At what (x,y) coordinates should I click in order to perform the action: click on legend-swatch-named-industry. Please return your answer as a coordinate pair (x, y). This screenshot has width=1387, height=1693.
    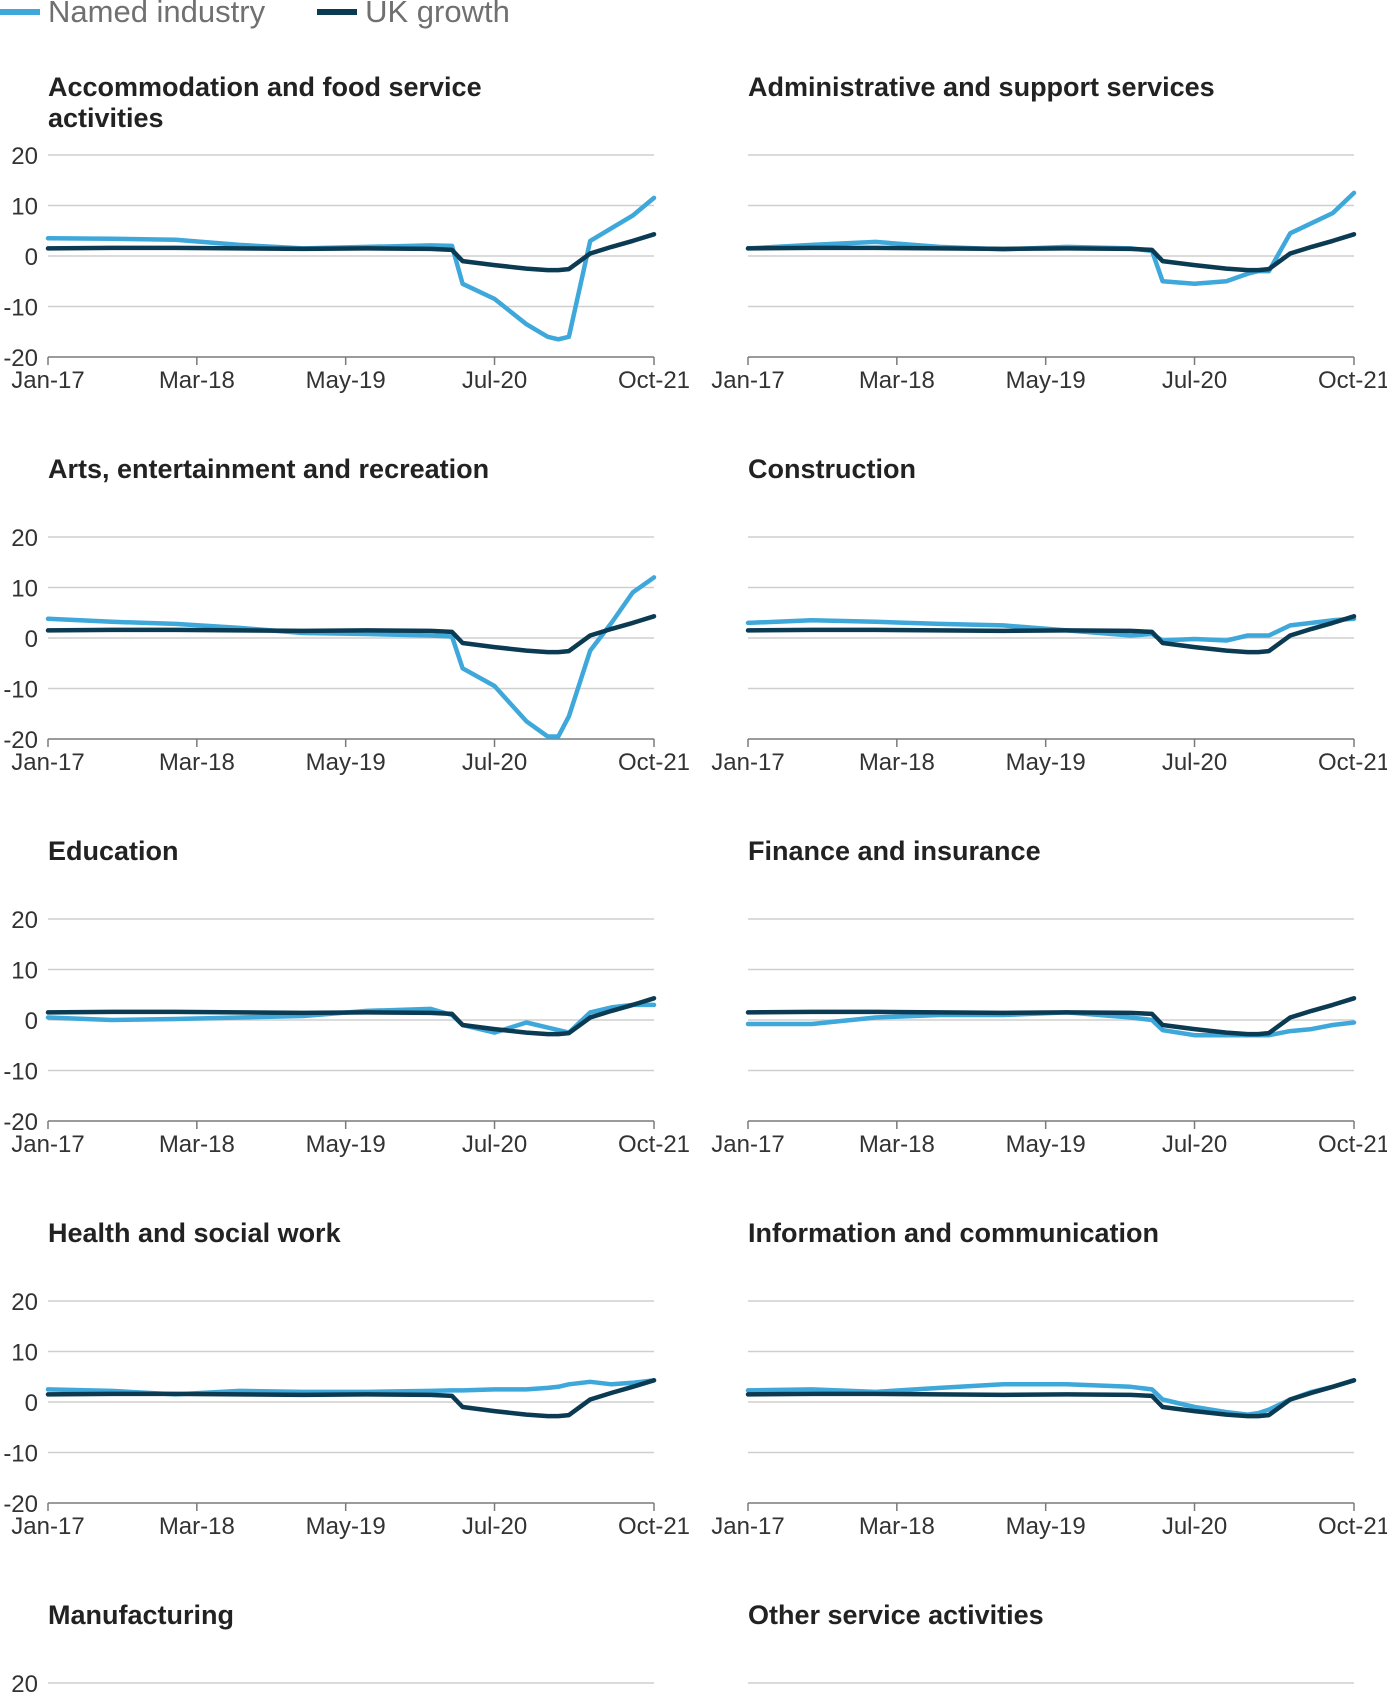
    Looking at the image, I should click on (20, 12).